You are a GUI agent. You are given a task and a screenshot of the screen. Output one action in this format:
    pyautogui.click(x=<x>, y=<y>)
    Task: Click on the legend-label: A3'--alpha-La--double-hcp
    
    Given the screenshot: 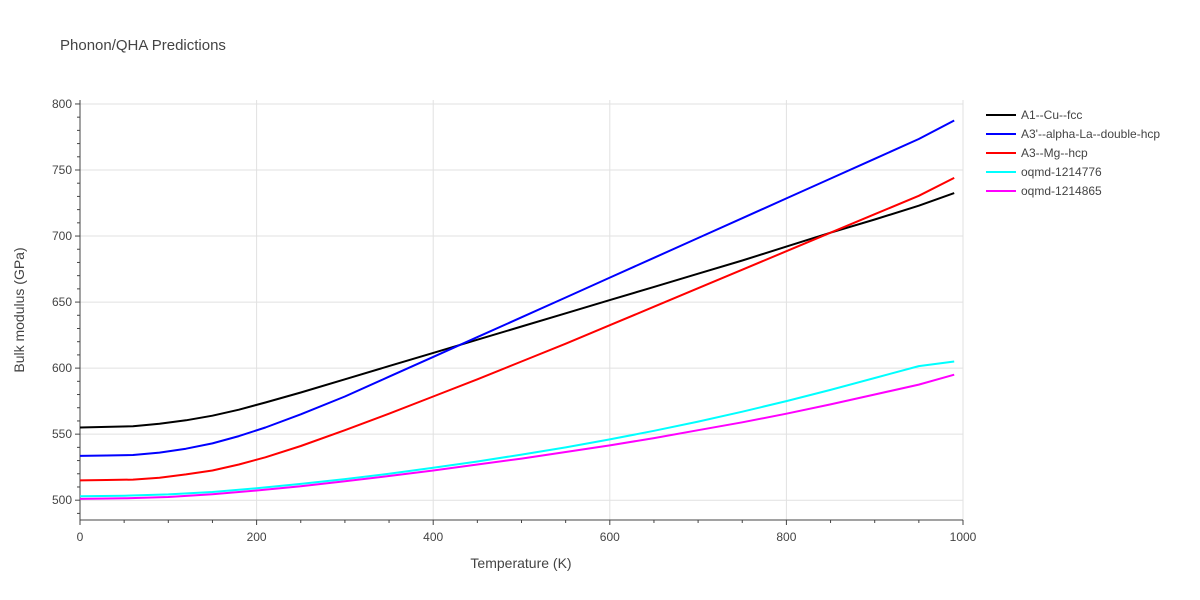 What is the action you would take?
    pyautogui.click(x=1090, y=134)
    